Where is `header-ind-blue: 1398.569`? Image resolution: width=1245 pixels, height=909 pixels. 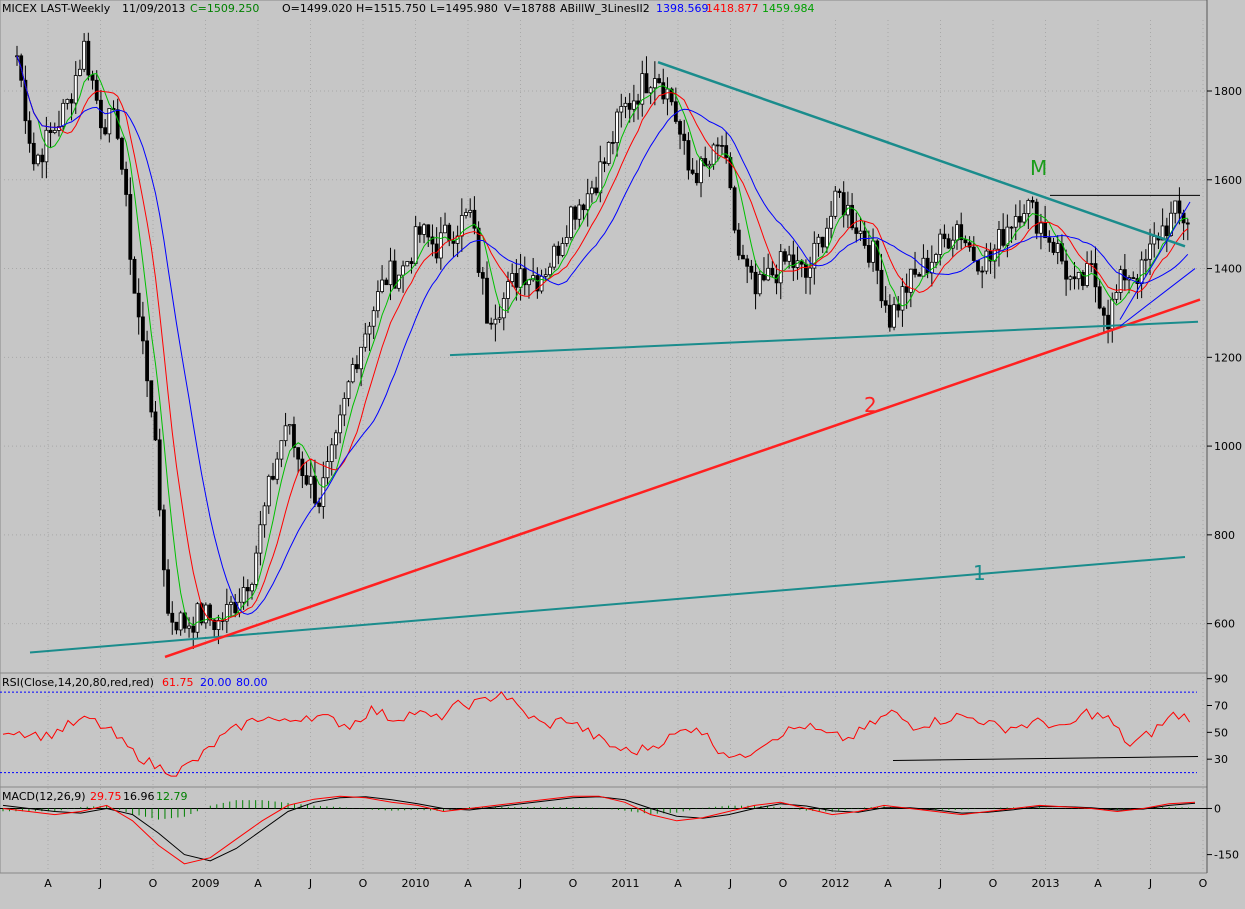
header-ind-blue: 1398.569 is located at coordinates (682, 8).